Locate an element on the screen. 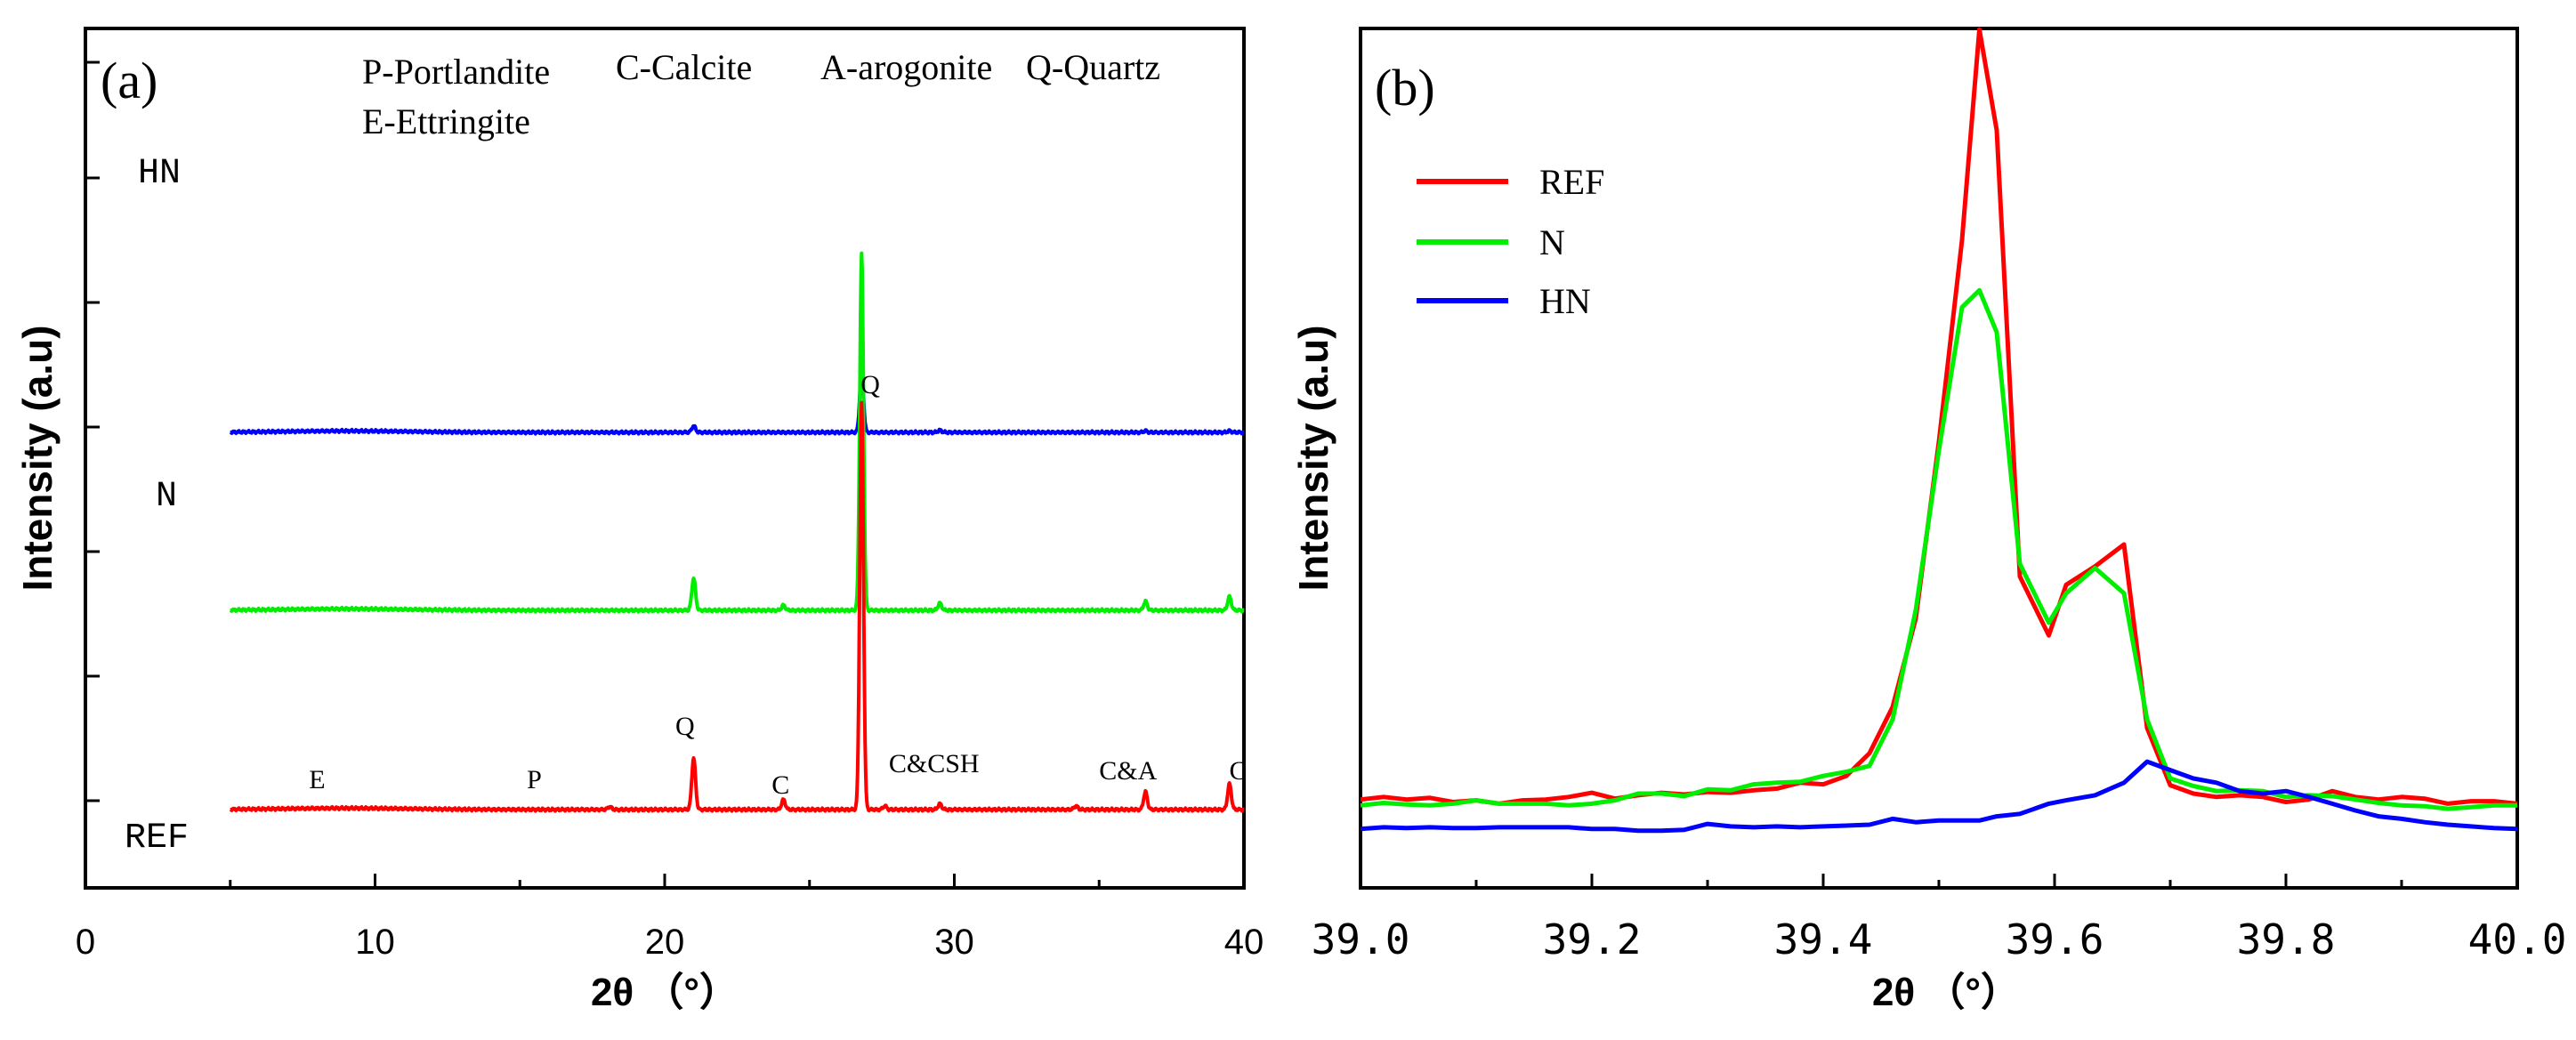 The width and height of the screenshot is (2576, 1040). panel-b-label: (b) is located at coordinates (1405, 88).